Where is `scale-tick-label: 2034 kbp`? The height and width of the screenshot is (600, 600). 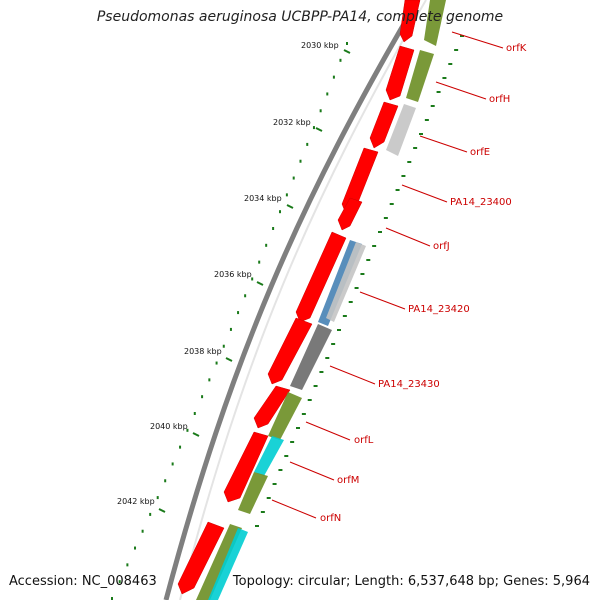 scale-tick-label: 2034 kbp is located at coordinates (263, 198).